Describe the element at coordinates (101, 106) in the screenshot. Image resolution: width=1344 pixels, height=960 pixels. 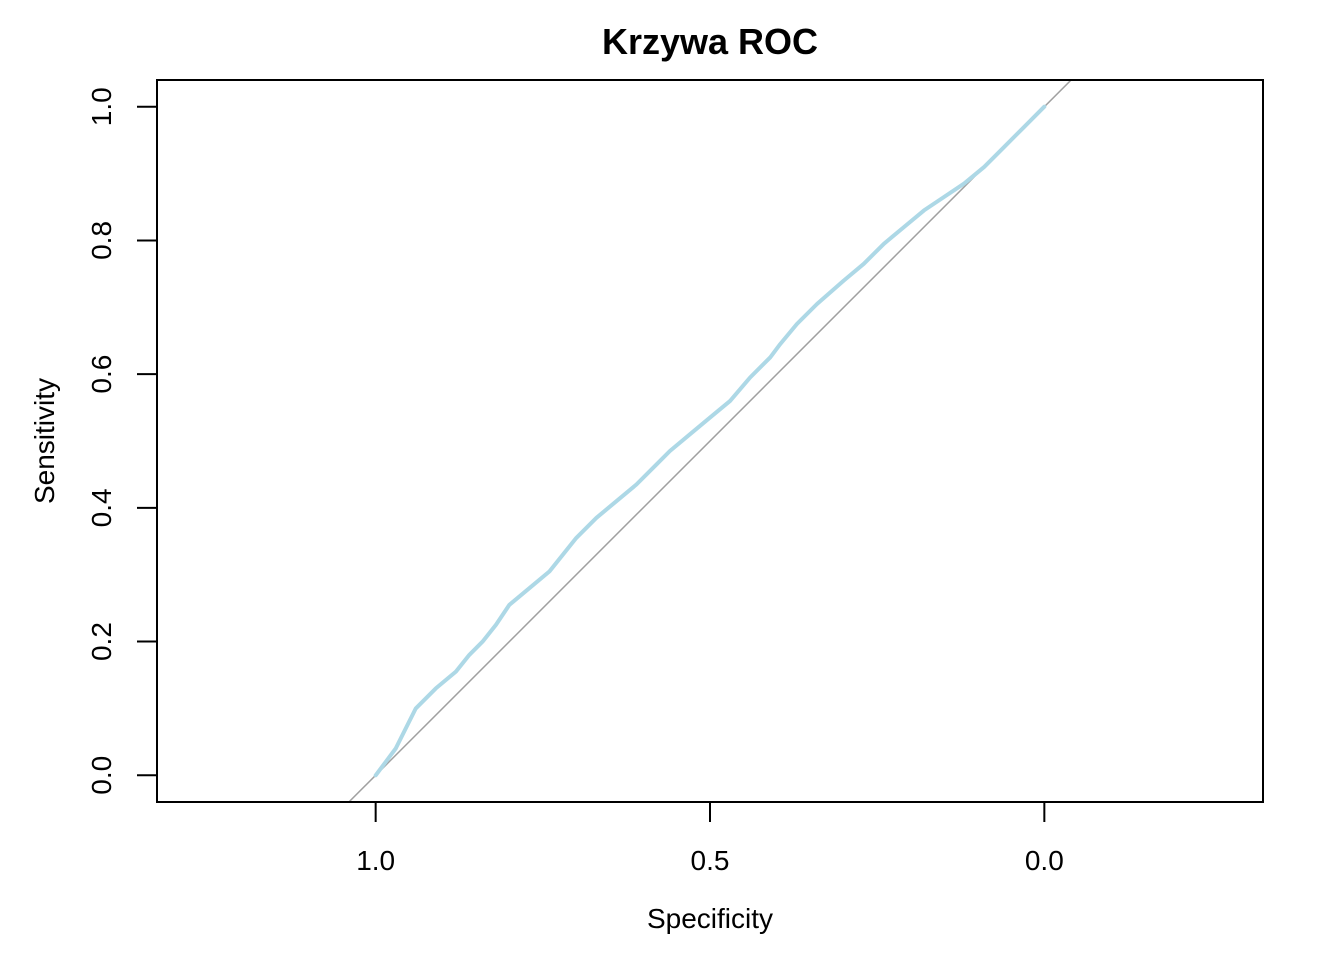
I see `y-tick-label: 1.0` at that location.